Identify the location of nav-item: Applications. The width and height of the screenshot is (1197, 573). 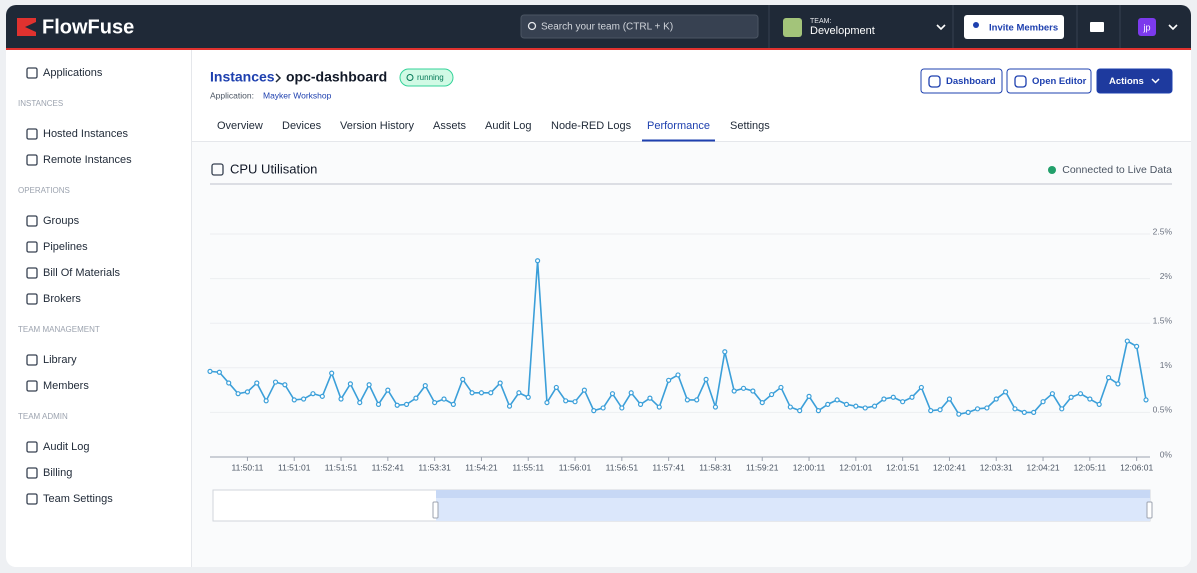
(73, 73).